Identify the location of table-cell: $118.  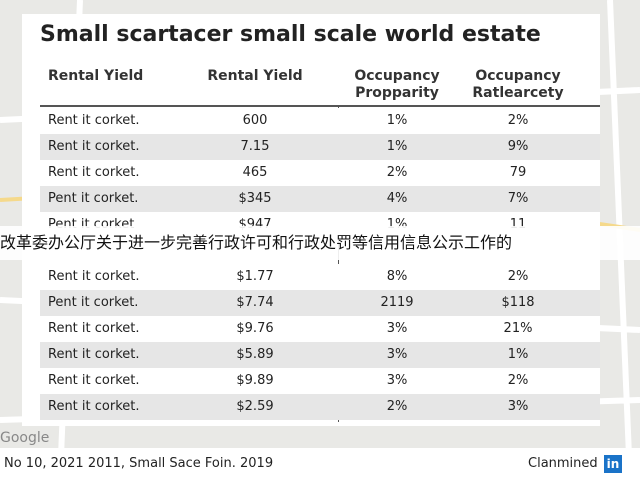
(518, 302).